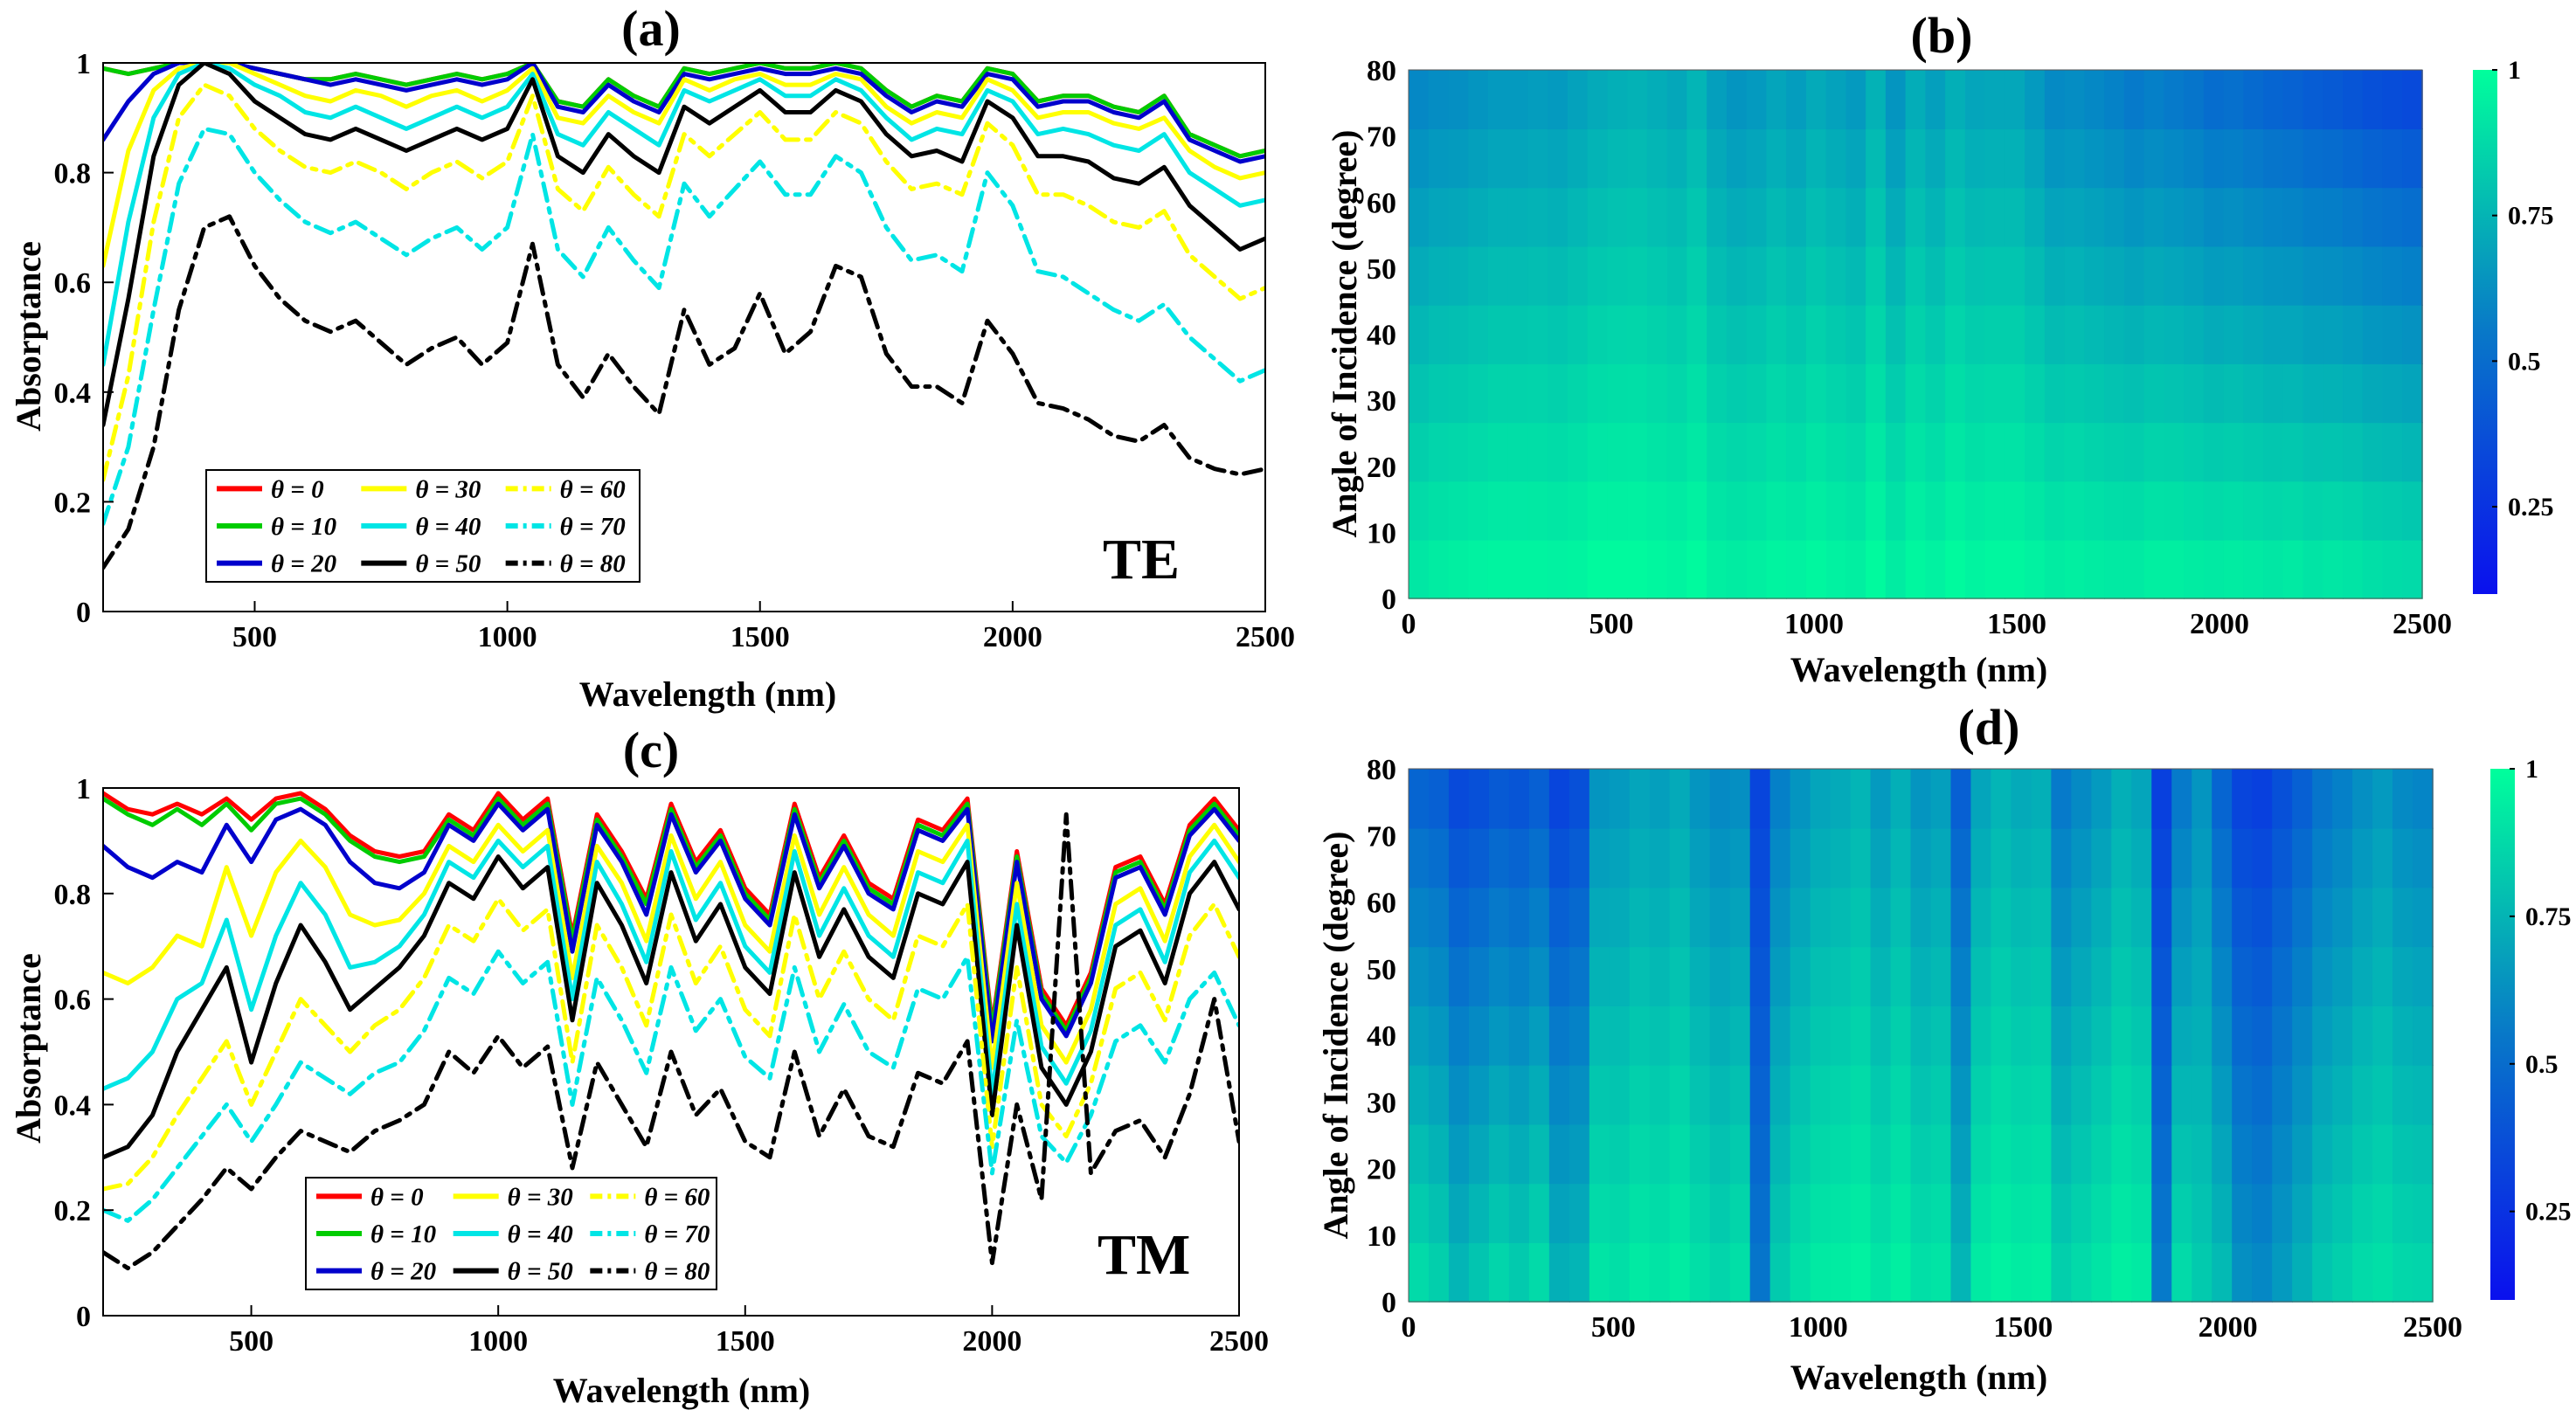 The image size is (2576, 1417). Describe the element at coordinates (2485, 332) in the screenshot. I see `panel-b-colorbar` at that location.